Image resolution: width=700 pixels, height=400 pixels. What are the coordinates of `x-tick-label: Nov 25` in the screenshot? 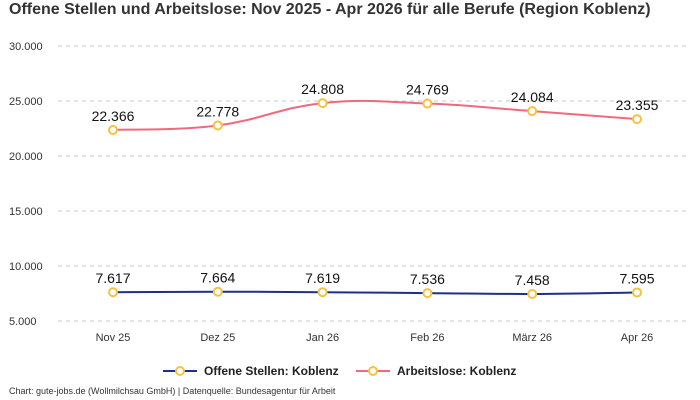 It's located at (113, 338).